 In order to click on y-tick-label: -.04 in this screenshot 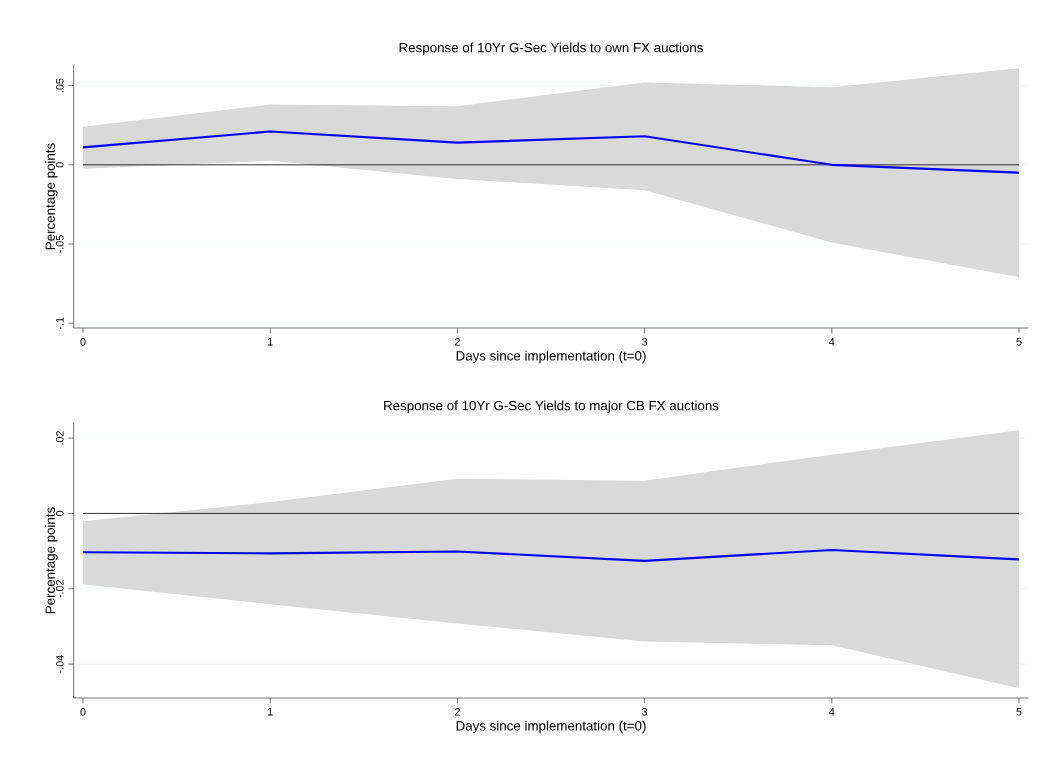, I will do `click(60, 664)`.